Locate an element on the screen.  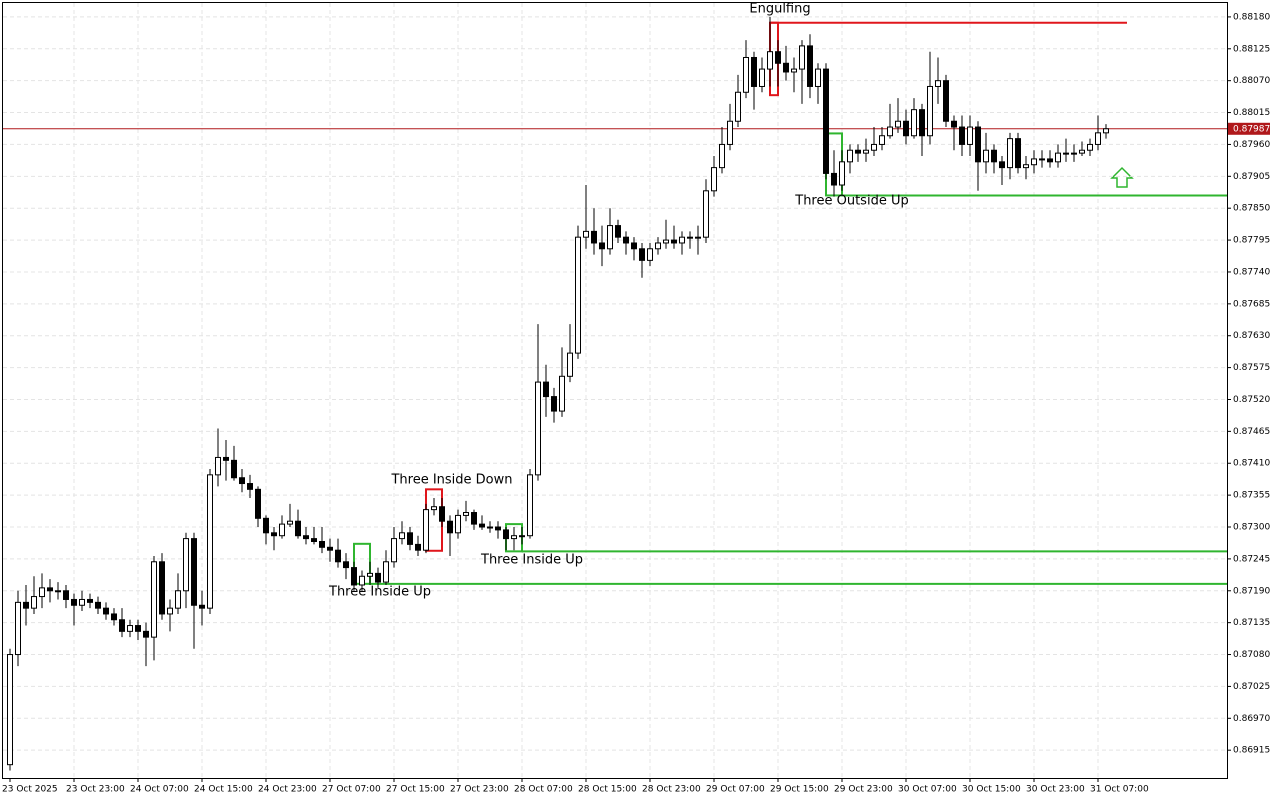
pattern-label: Engulfing is located at coordinates (779, 9).